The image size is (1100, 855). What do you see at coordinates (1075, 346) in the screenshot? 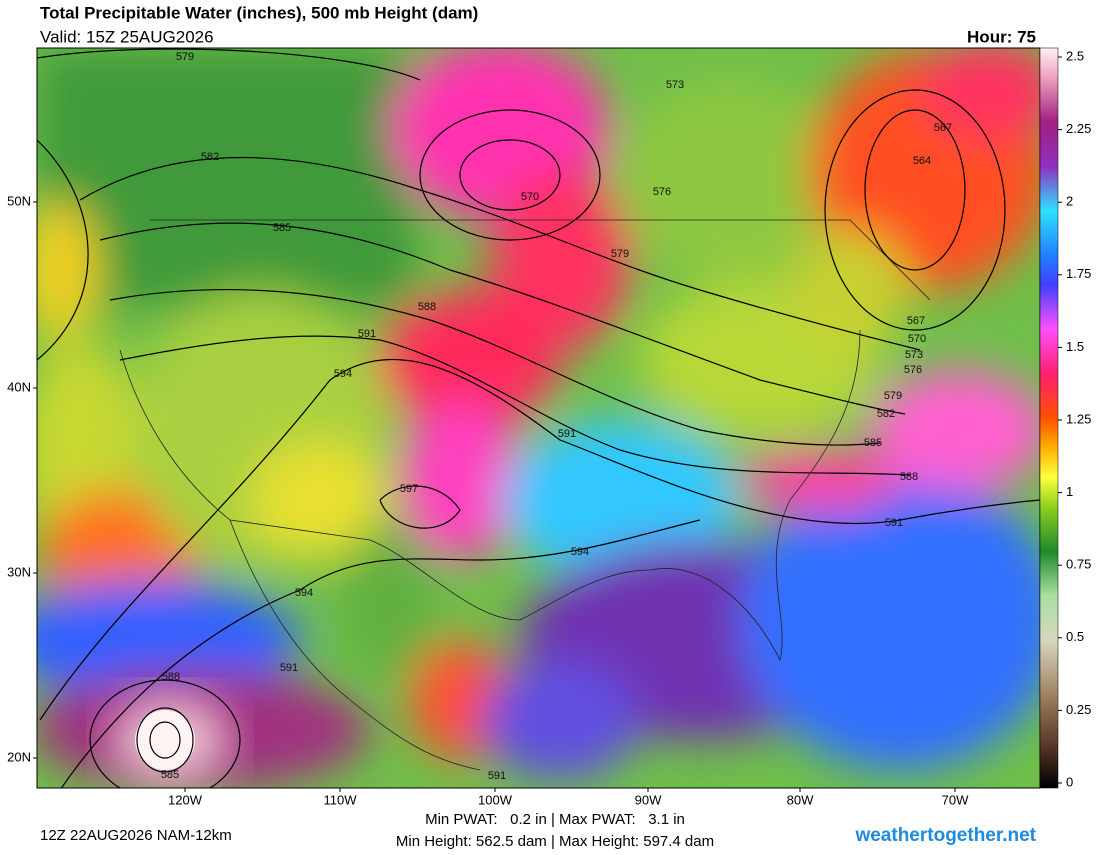
I see `colorbar-label: 1.5` at bounding box center [1075, 346].